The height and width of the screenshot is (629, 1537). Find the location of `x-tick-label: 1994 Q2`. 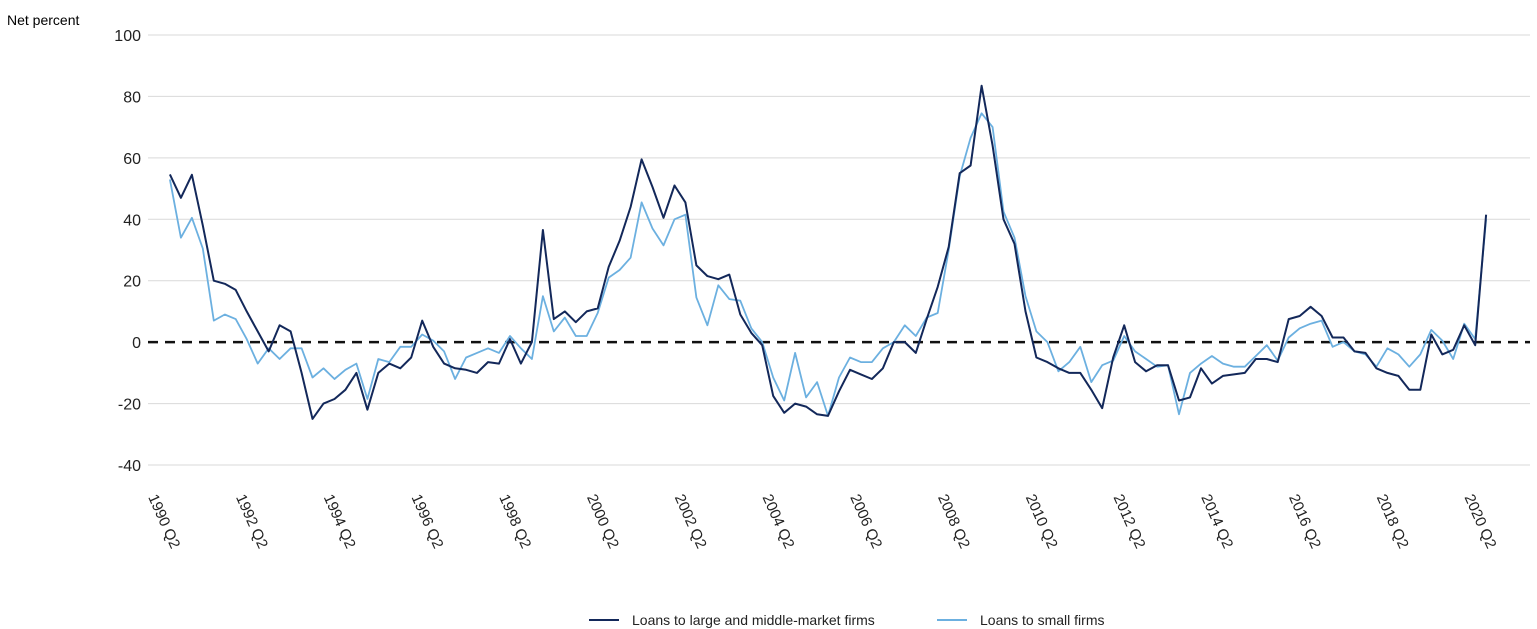

x-tick-label: 1994 Q2 is located at coordinates (339, 521).